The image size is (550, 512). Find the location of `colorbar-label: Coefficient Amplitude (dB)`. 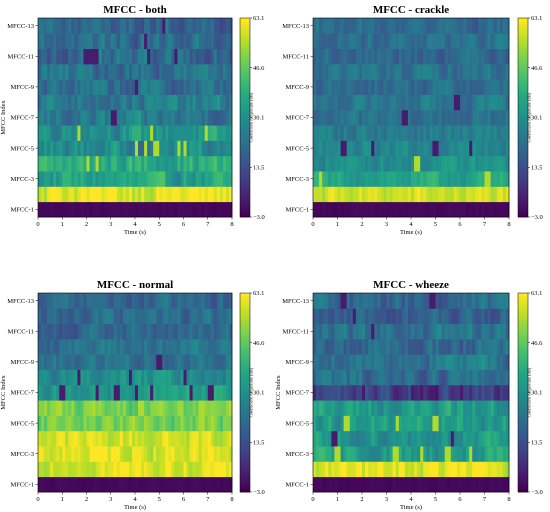

colorbar-label: Coefficient Amplitude (dB) is located at coordinates (529, 117).